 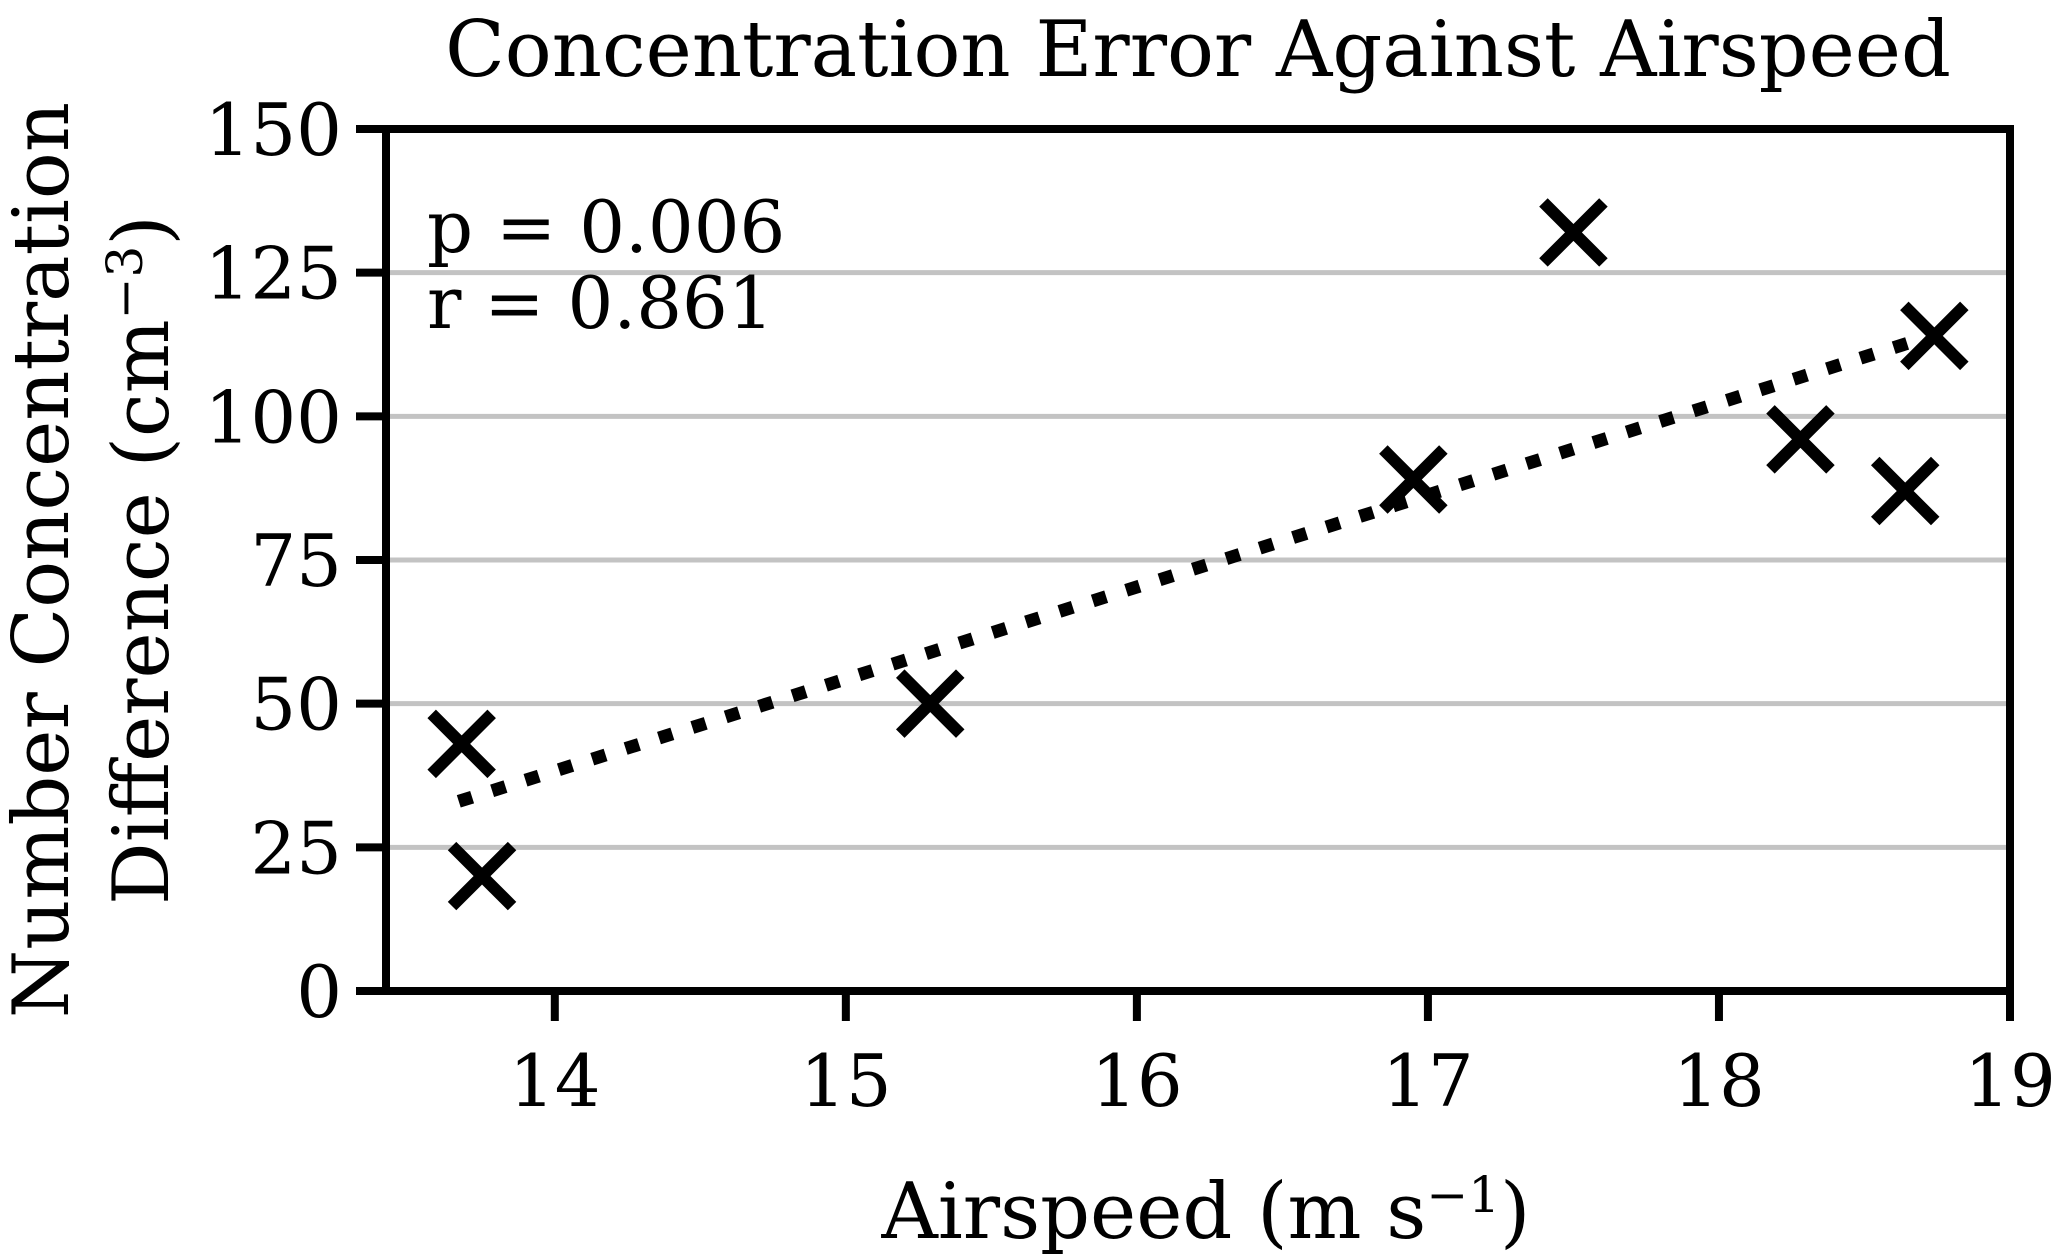 I want to click on y-axis-label-line2: Difference (cm−3), so click(x=141, y=560).